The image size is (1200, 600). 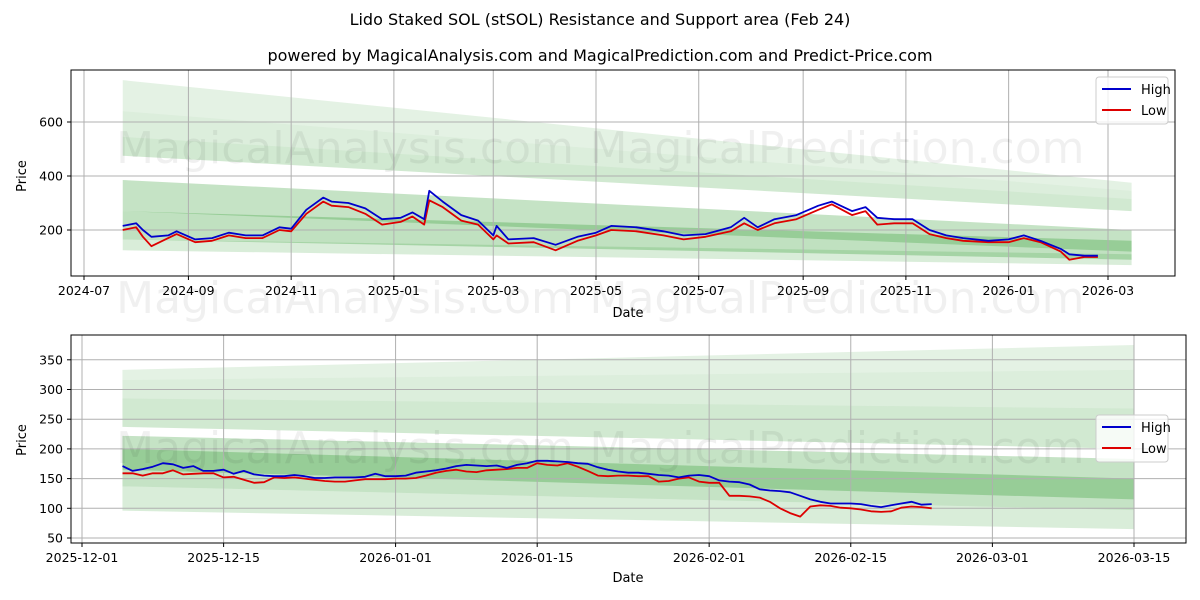 What do you see at coordinates (992, 557) in the screenshot?
I see `x-tick-label: 2026-03-01` at bounding box center [992, 557].